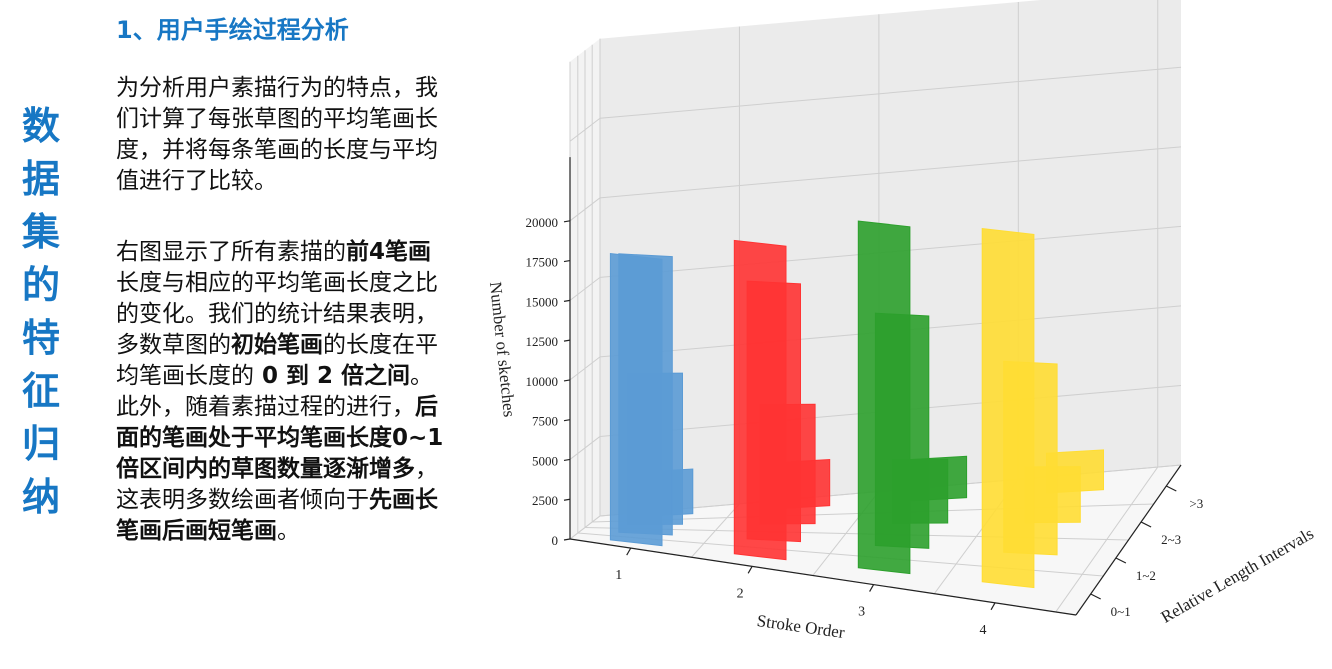 This screenshot has width=1332, height=669. I want to click on tick-label: 2~3, so click(1171, 539).